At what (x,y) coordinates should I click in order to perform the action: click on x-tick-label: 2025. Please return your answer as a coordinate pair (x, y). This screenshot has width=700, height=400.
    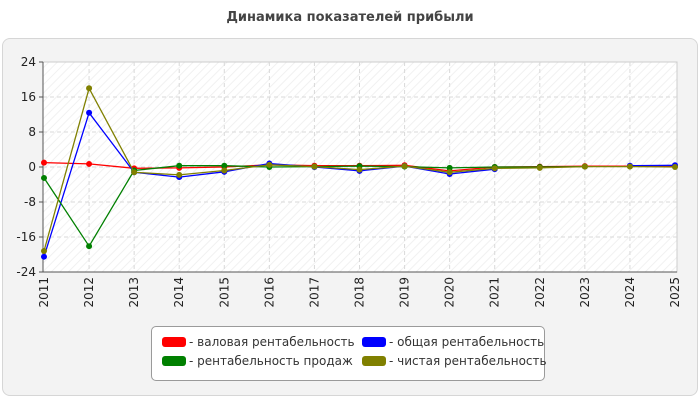
    Looking at the image, I should click on (675, 292).